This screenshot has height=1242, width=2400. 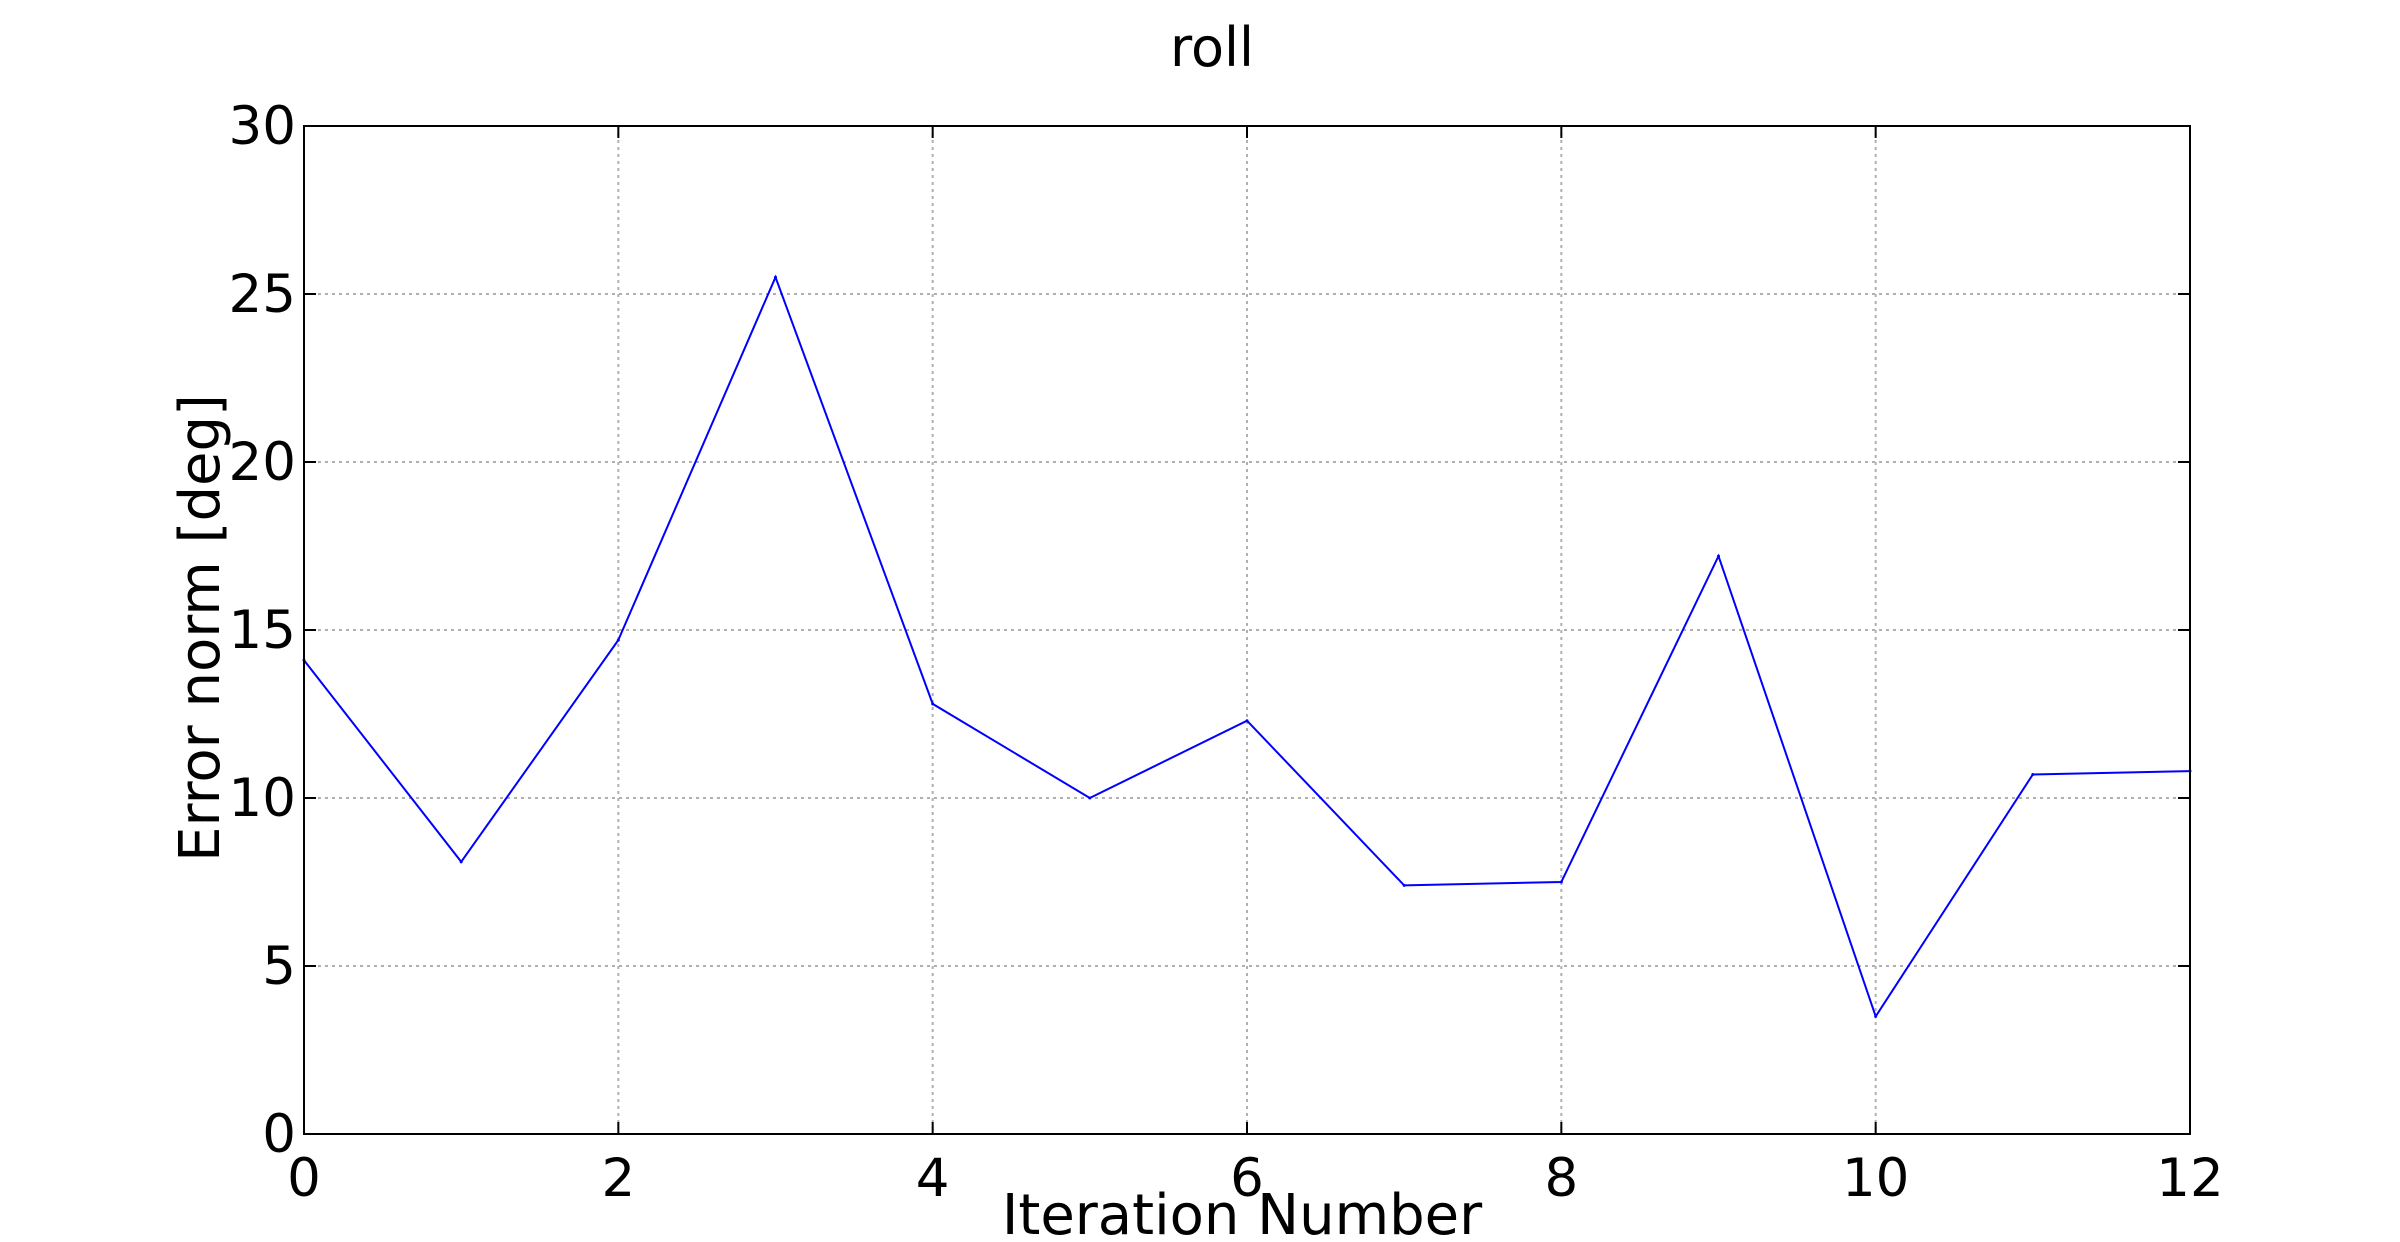 What do you see at coordinates (1875, 1178) in the screenshot?
I see `x-tick-label: 10` at bounding box center [1875, 1178].